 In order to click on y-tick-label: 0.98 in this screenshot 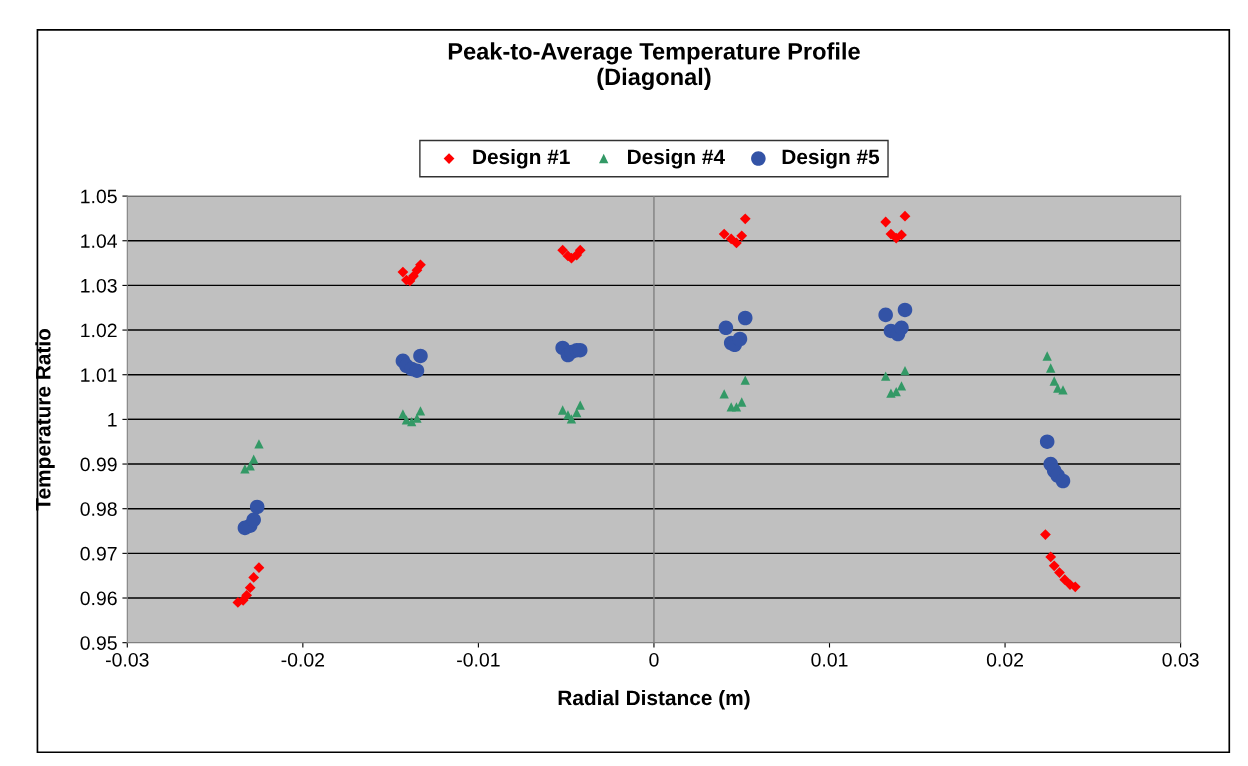, I will do `click(98, 509)`.